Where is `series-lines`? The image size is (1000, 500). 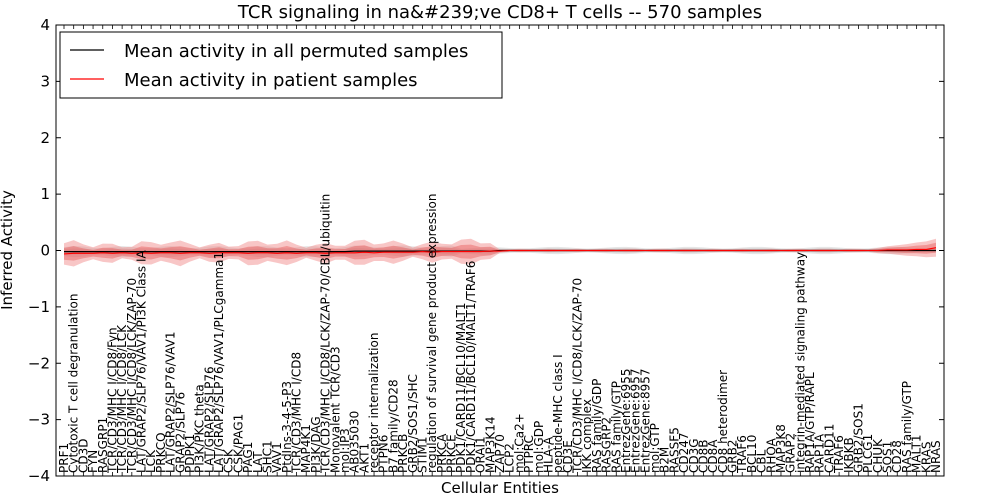
series-lines is located at coordinates (500, 251).